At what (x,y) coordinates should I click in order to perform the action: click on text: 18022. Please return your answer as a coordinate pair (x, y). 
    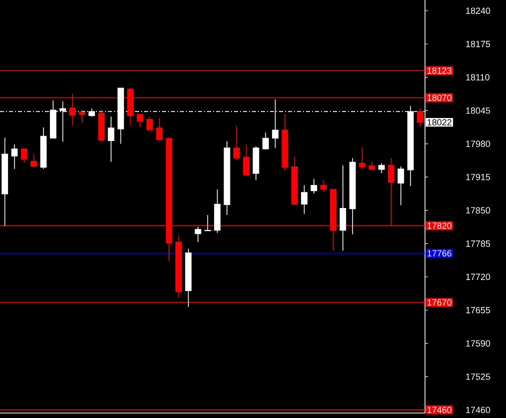
    Looking at the image, I should click on (440, 122).